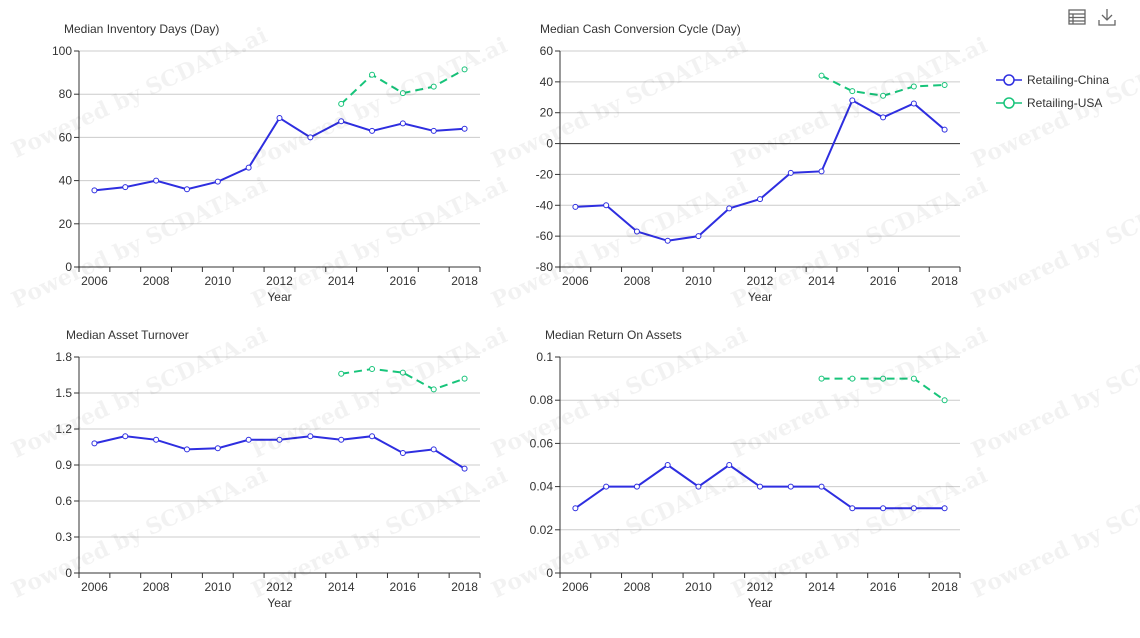 This screenshot has width=1140, height=638. I want to click on y-tick-label: 0.02, so click(542, 530).